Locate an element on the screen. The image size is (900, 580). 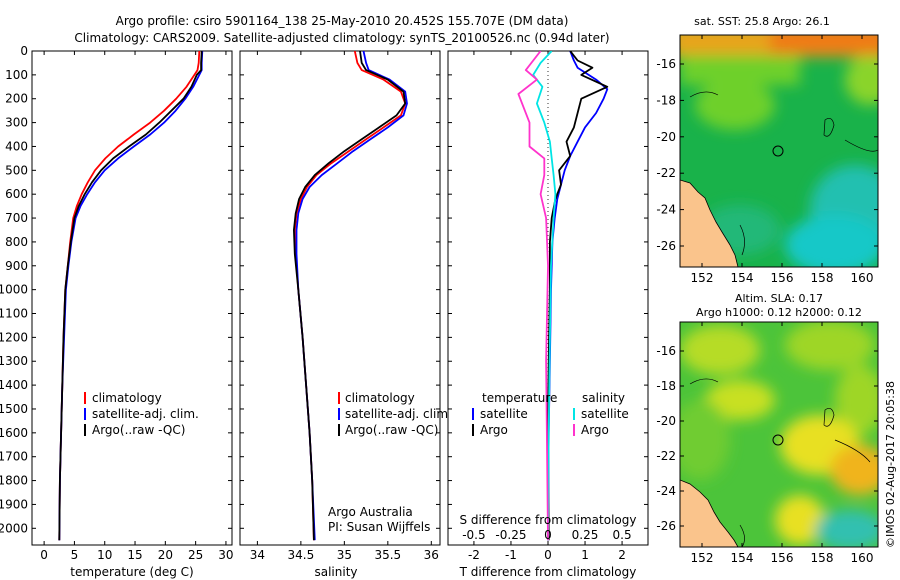
y-tick-label: 100 is located at coordinates (16, 75).